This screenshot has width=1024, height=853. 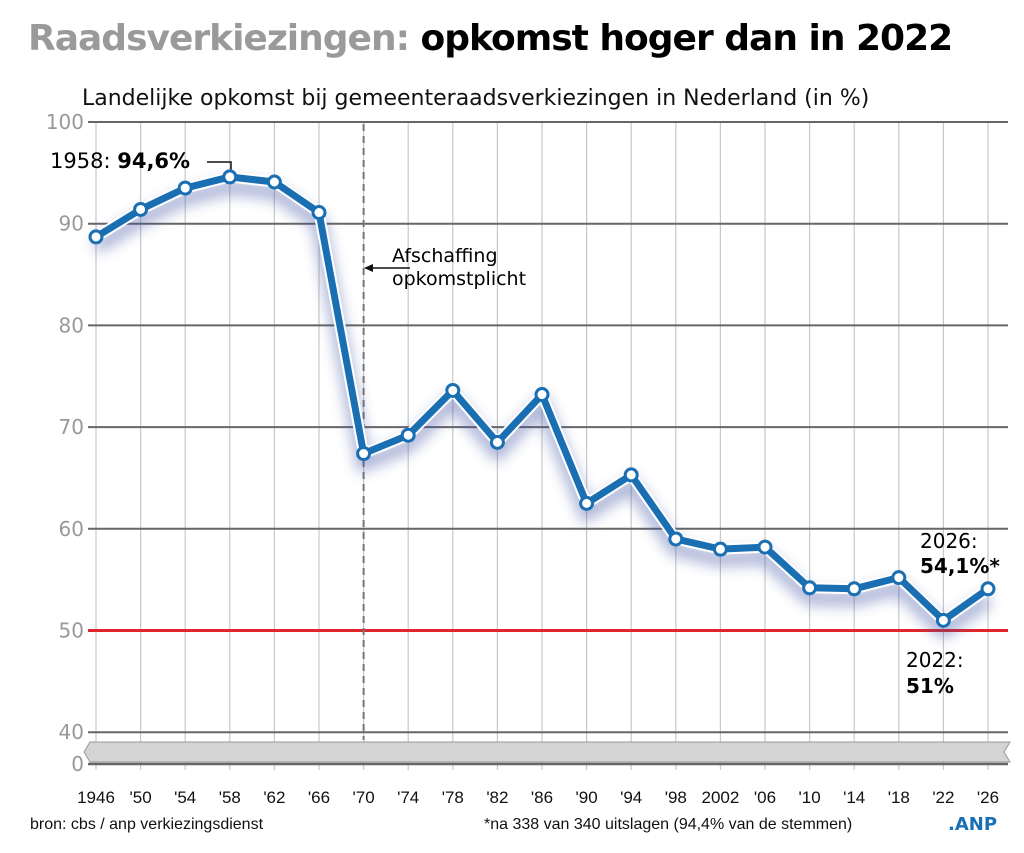 What do you see at coordinates (71, 427) in the screenshot?
I see `y-tick-label: 70` at bounding box center [71, 427].